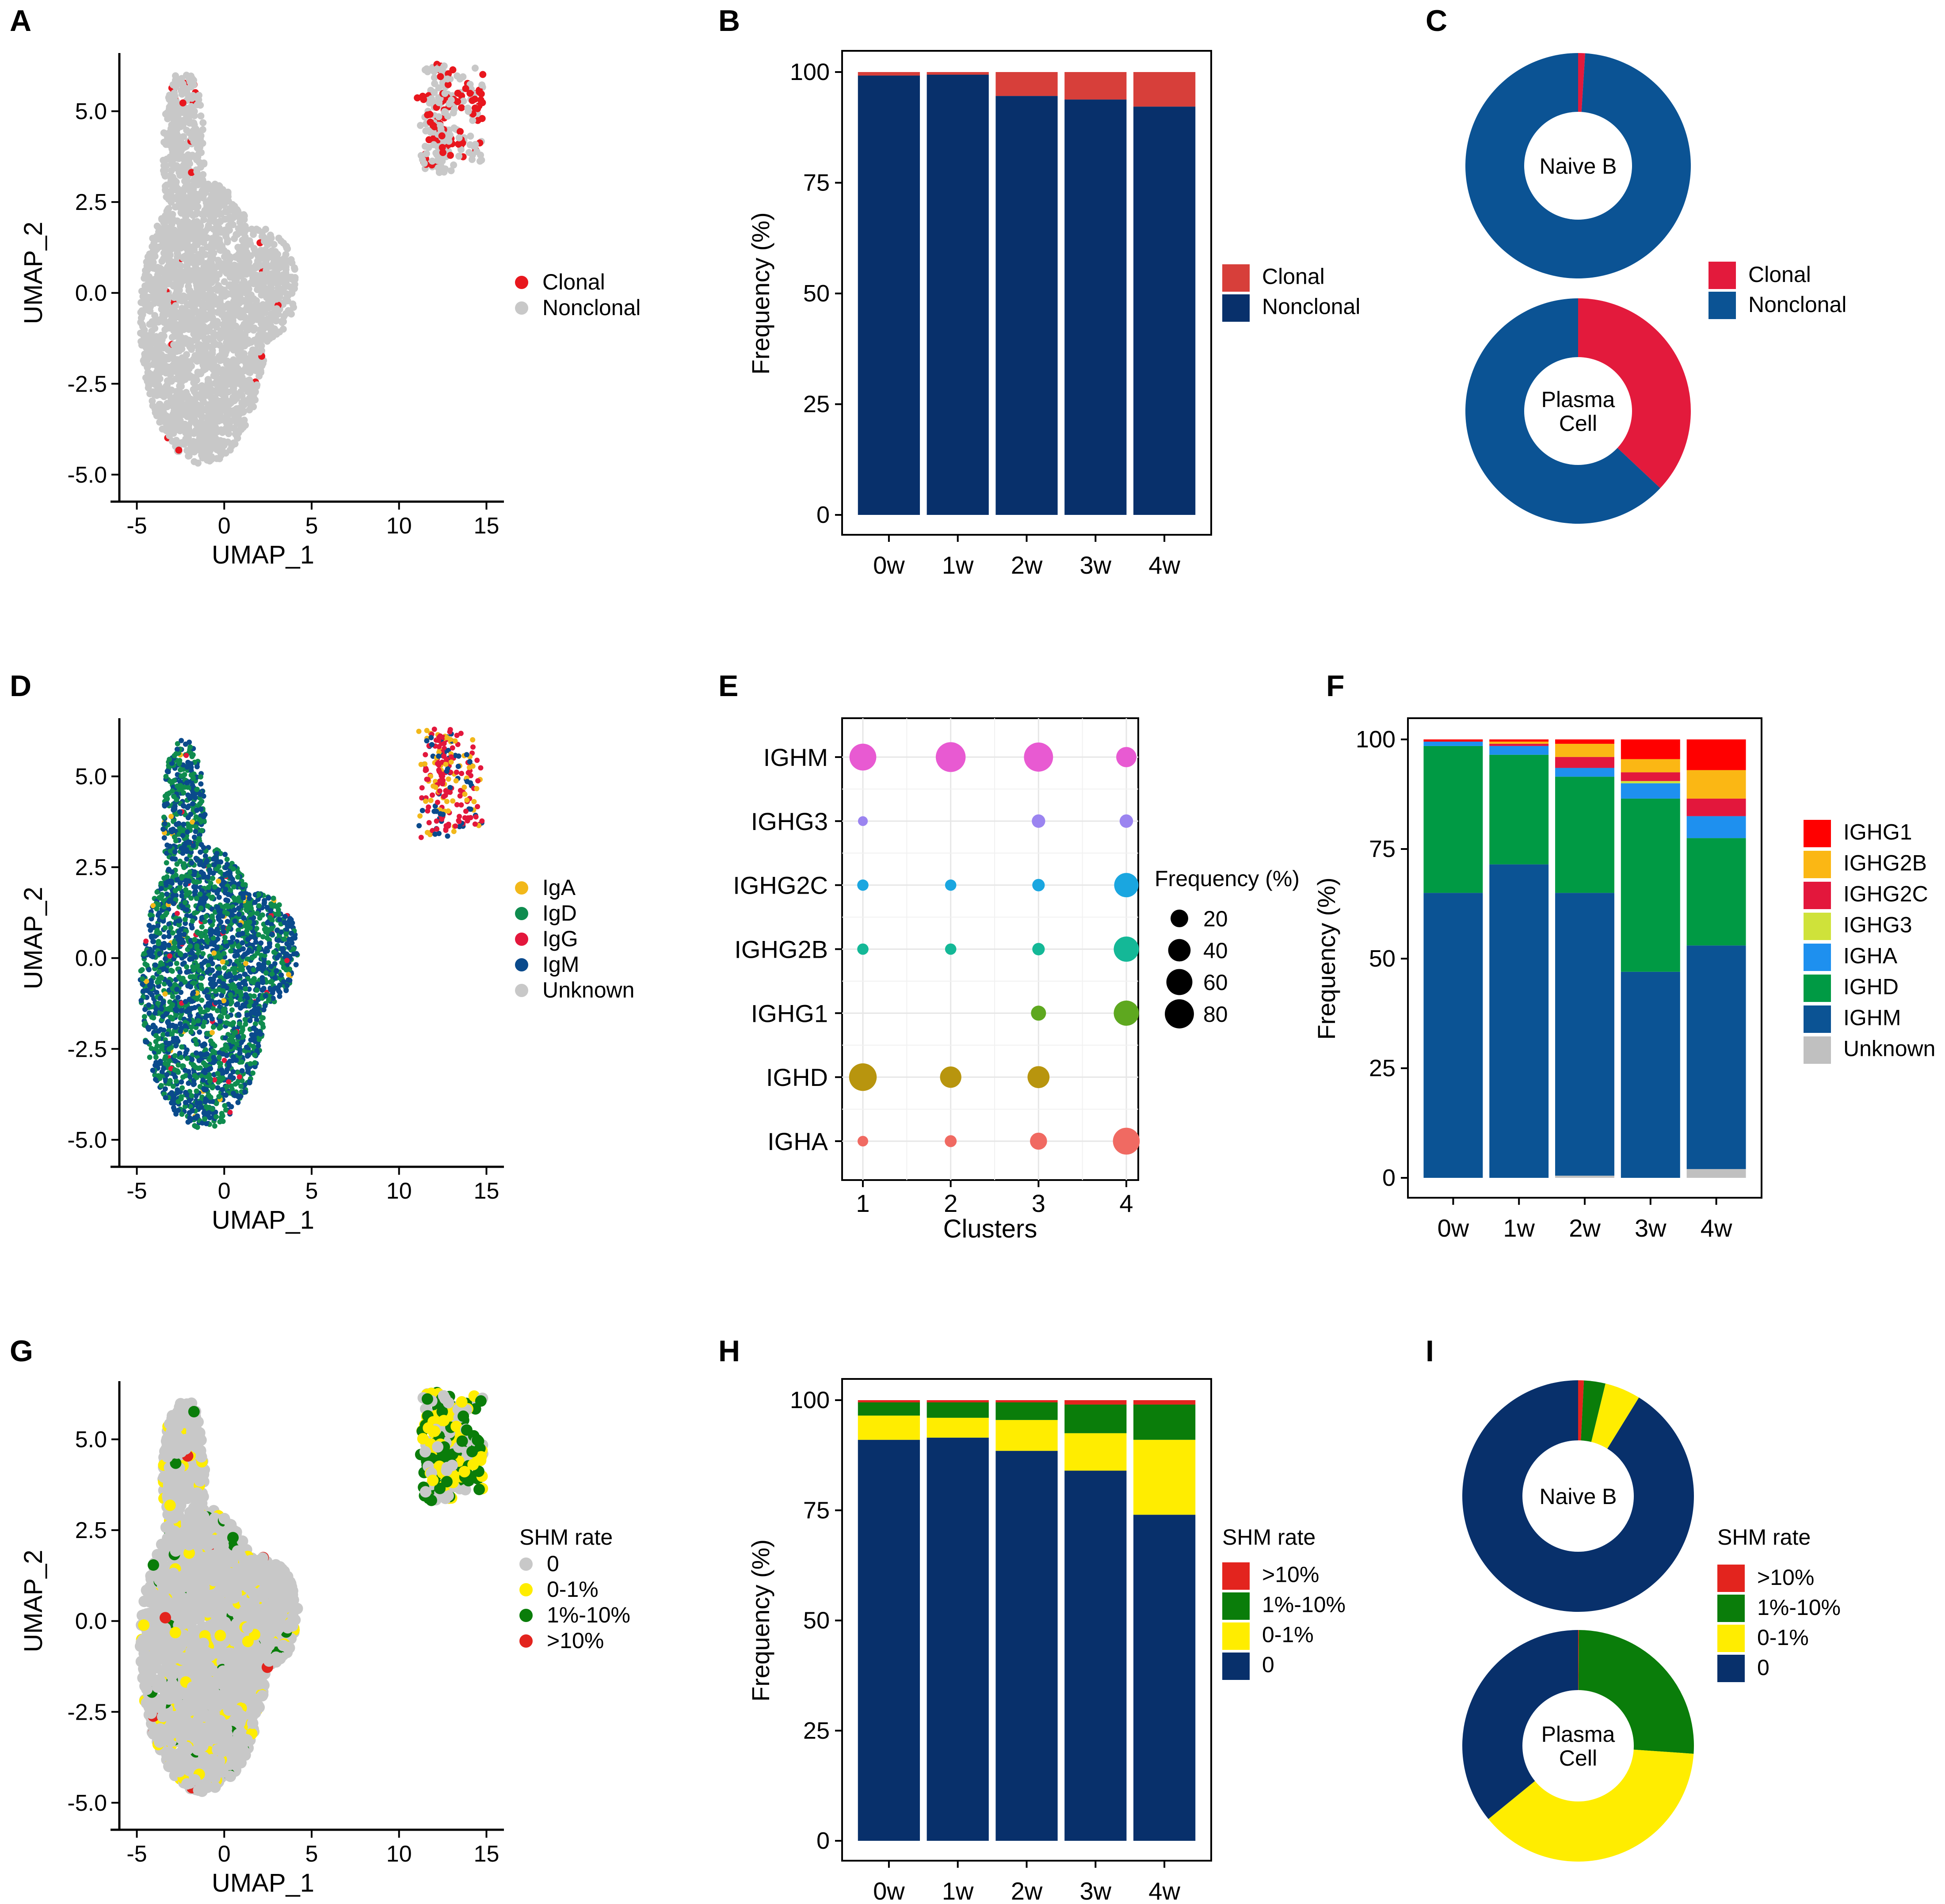 The width and height of the screenshot is (1945, 1904). I want to click on legend-swatch, so click(521, 308).